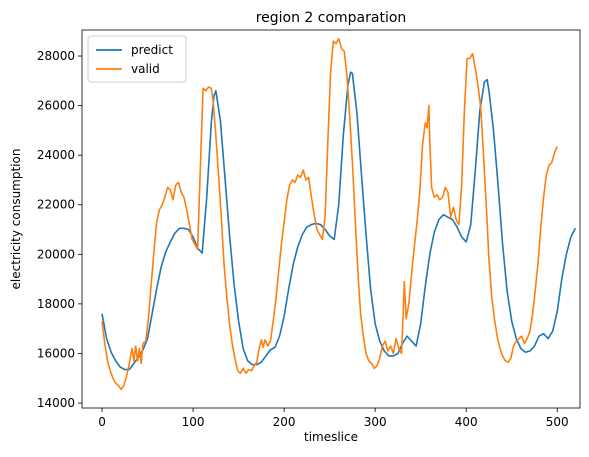 This screenshot has height=457, width=589. I want to click on x-axis-label: timeslice, so click(331, 437).